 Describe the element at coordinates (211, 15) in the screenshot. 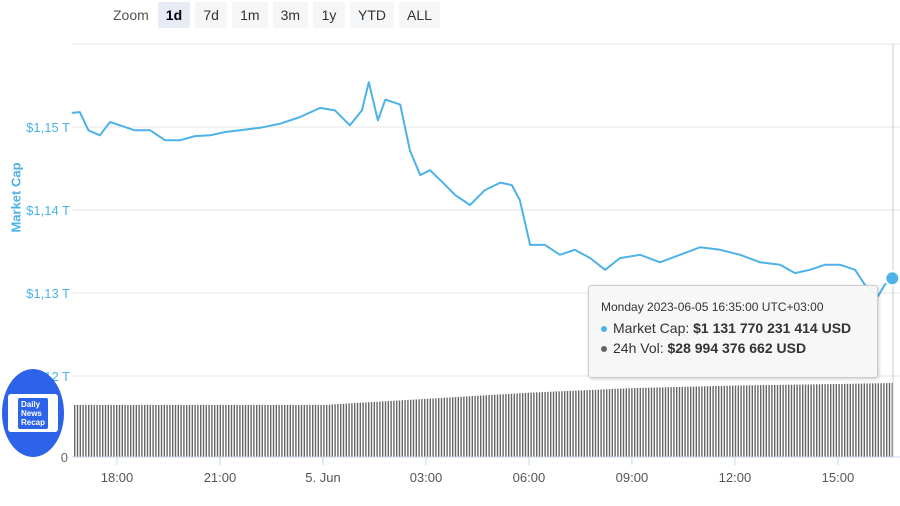

I see `zoom-7d-button: 7d` at that location.